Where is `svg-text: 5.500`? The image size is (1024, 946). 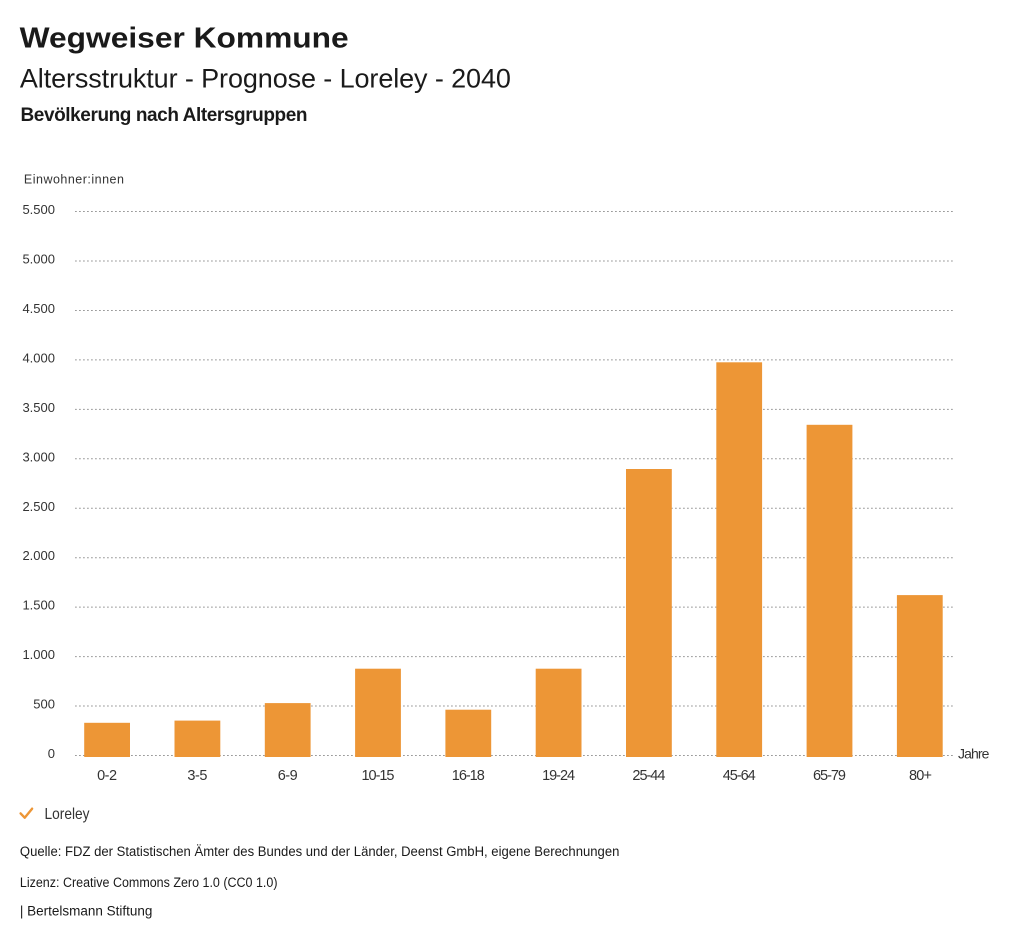
svg-text: 5.500 is located at coordinates (38, 209).